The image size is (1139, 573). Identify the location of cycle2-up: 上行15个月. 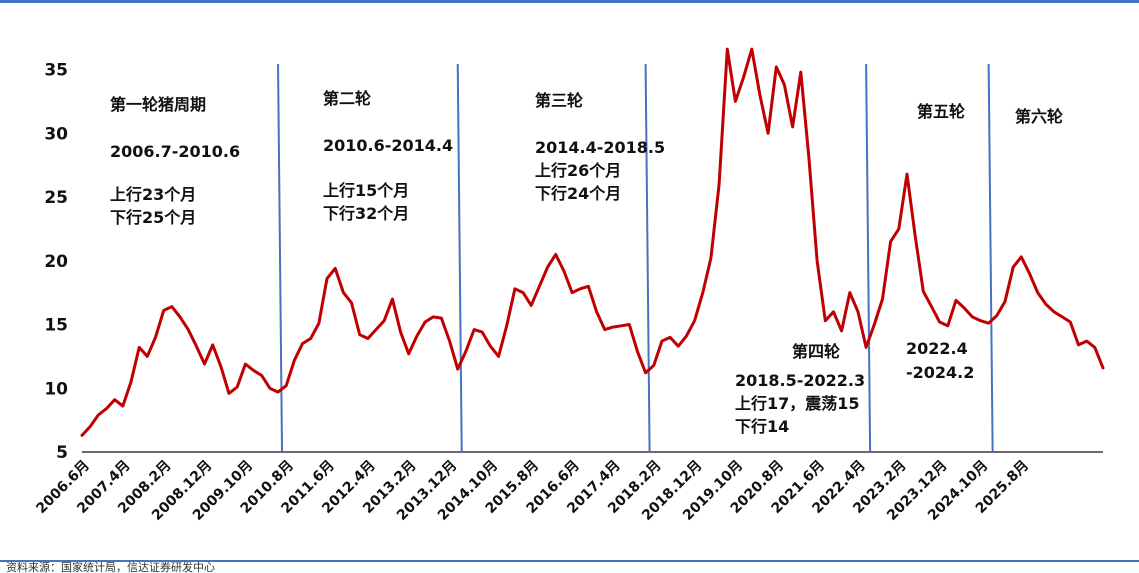
(366, 190).